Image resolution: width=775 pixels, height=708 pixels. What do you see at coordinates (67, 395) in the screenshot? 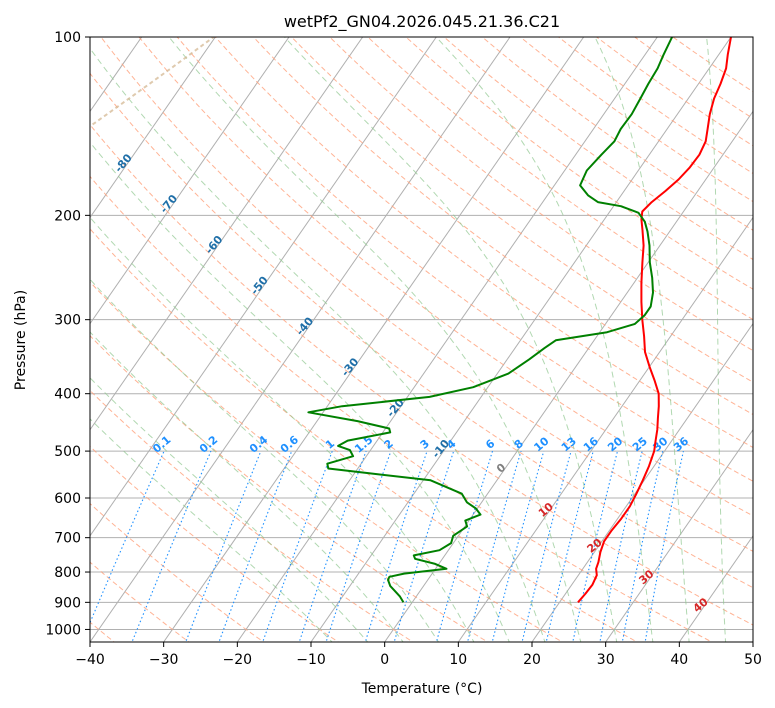
I see `y-tick-label: 400` at bounding box center [67, 395].